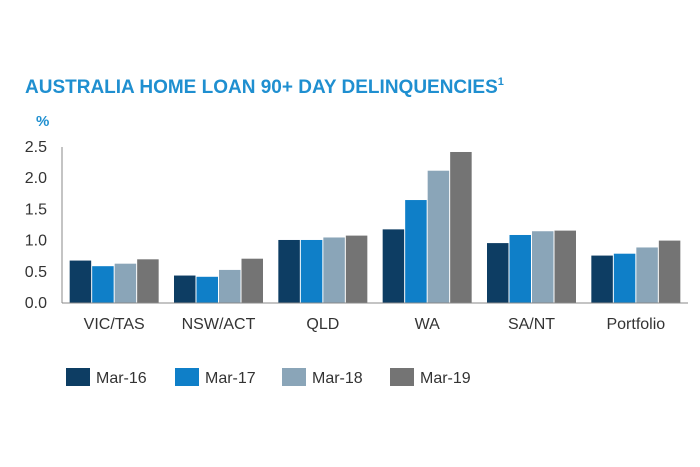  Describe the element at coordinates (114, 324) in the screenshot. I see `x-tick-label: VIC/TAS` at that location.